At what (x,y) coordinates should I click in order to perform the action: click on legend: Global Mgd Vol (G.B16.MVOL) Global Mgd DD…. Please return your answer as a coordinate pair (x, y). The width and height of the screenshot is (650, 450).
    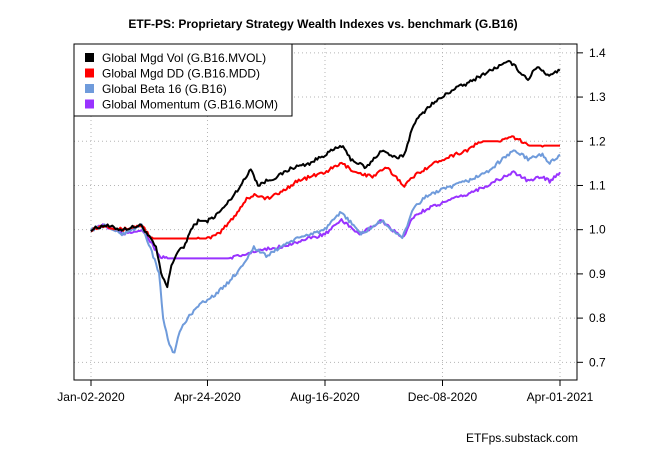
    Looking at the image, I should click on (183, 80).